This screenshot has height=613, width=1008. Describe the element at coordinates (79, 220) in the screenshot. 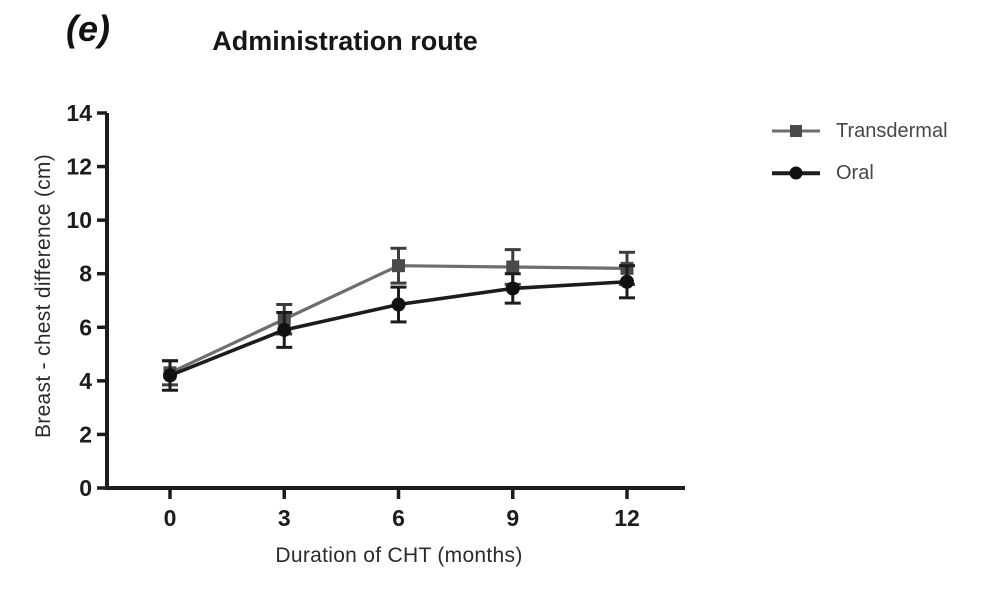

I see `y-tick-label: 10` at that location.